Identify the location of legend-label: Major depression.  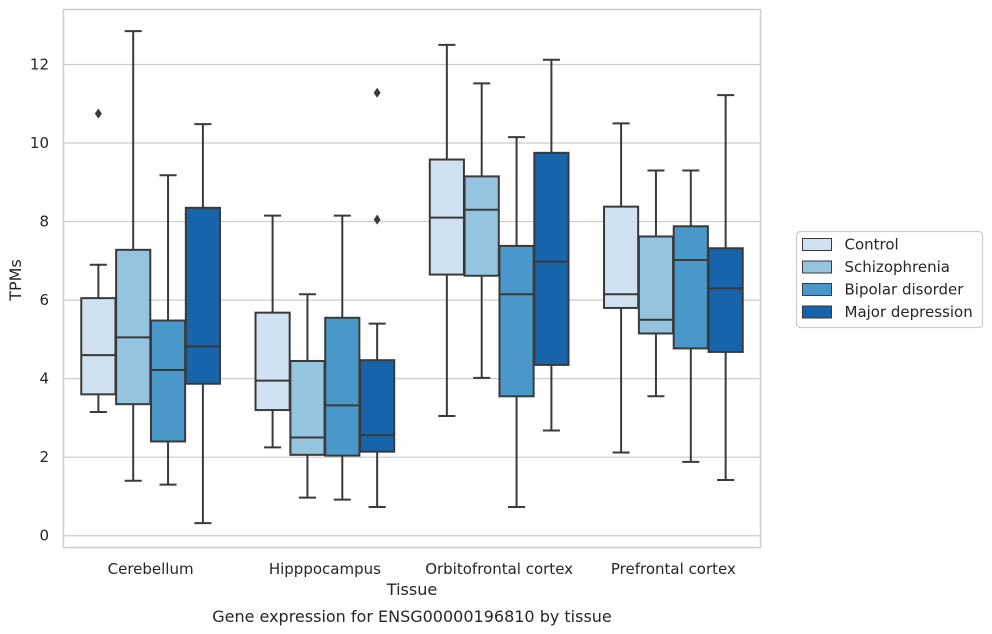
(909, 312).